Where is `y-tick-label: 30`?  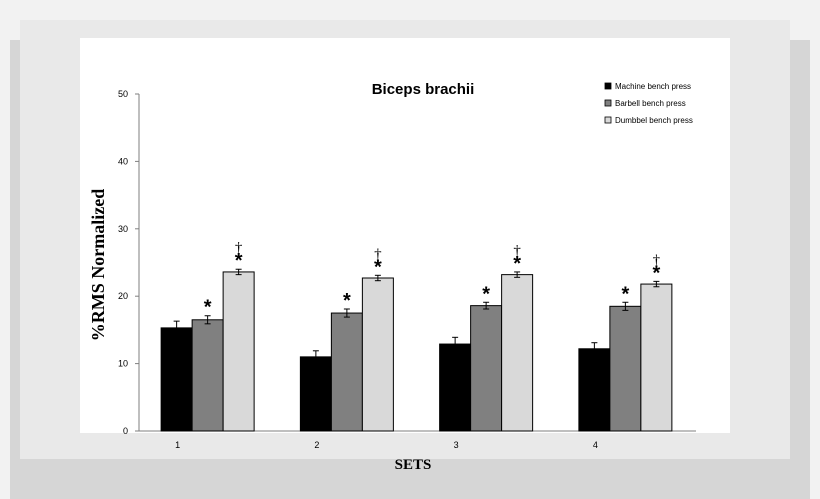
y-tick-label: 30 is located at coordinates (123, 229).